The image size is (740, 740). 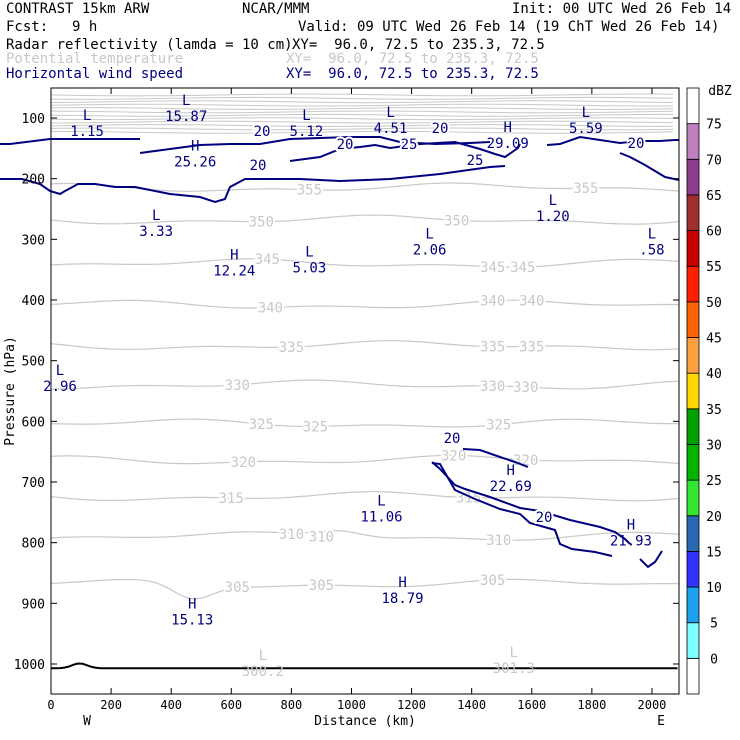 I want to click on colorbar-level: 40, so click(x=714, y=374).